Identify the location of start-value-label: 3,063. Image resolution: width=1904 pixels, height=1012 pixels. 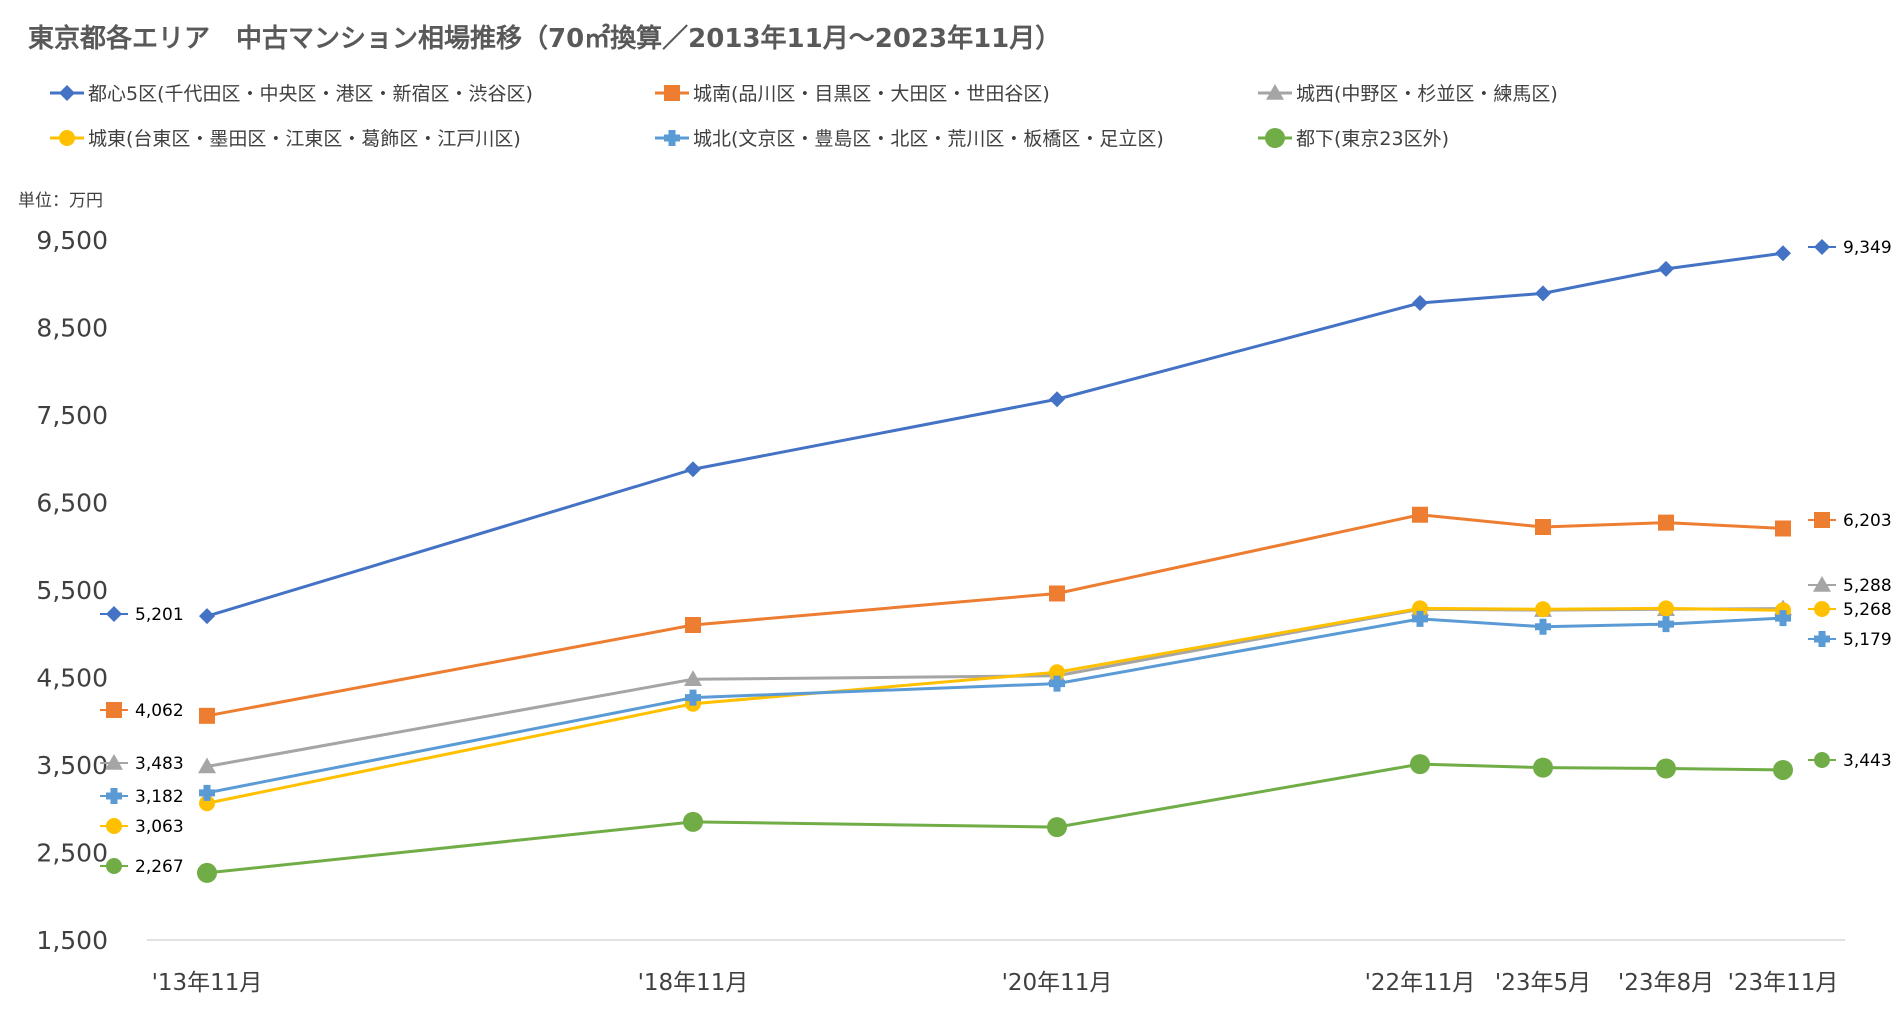
(142, 827).